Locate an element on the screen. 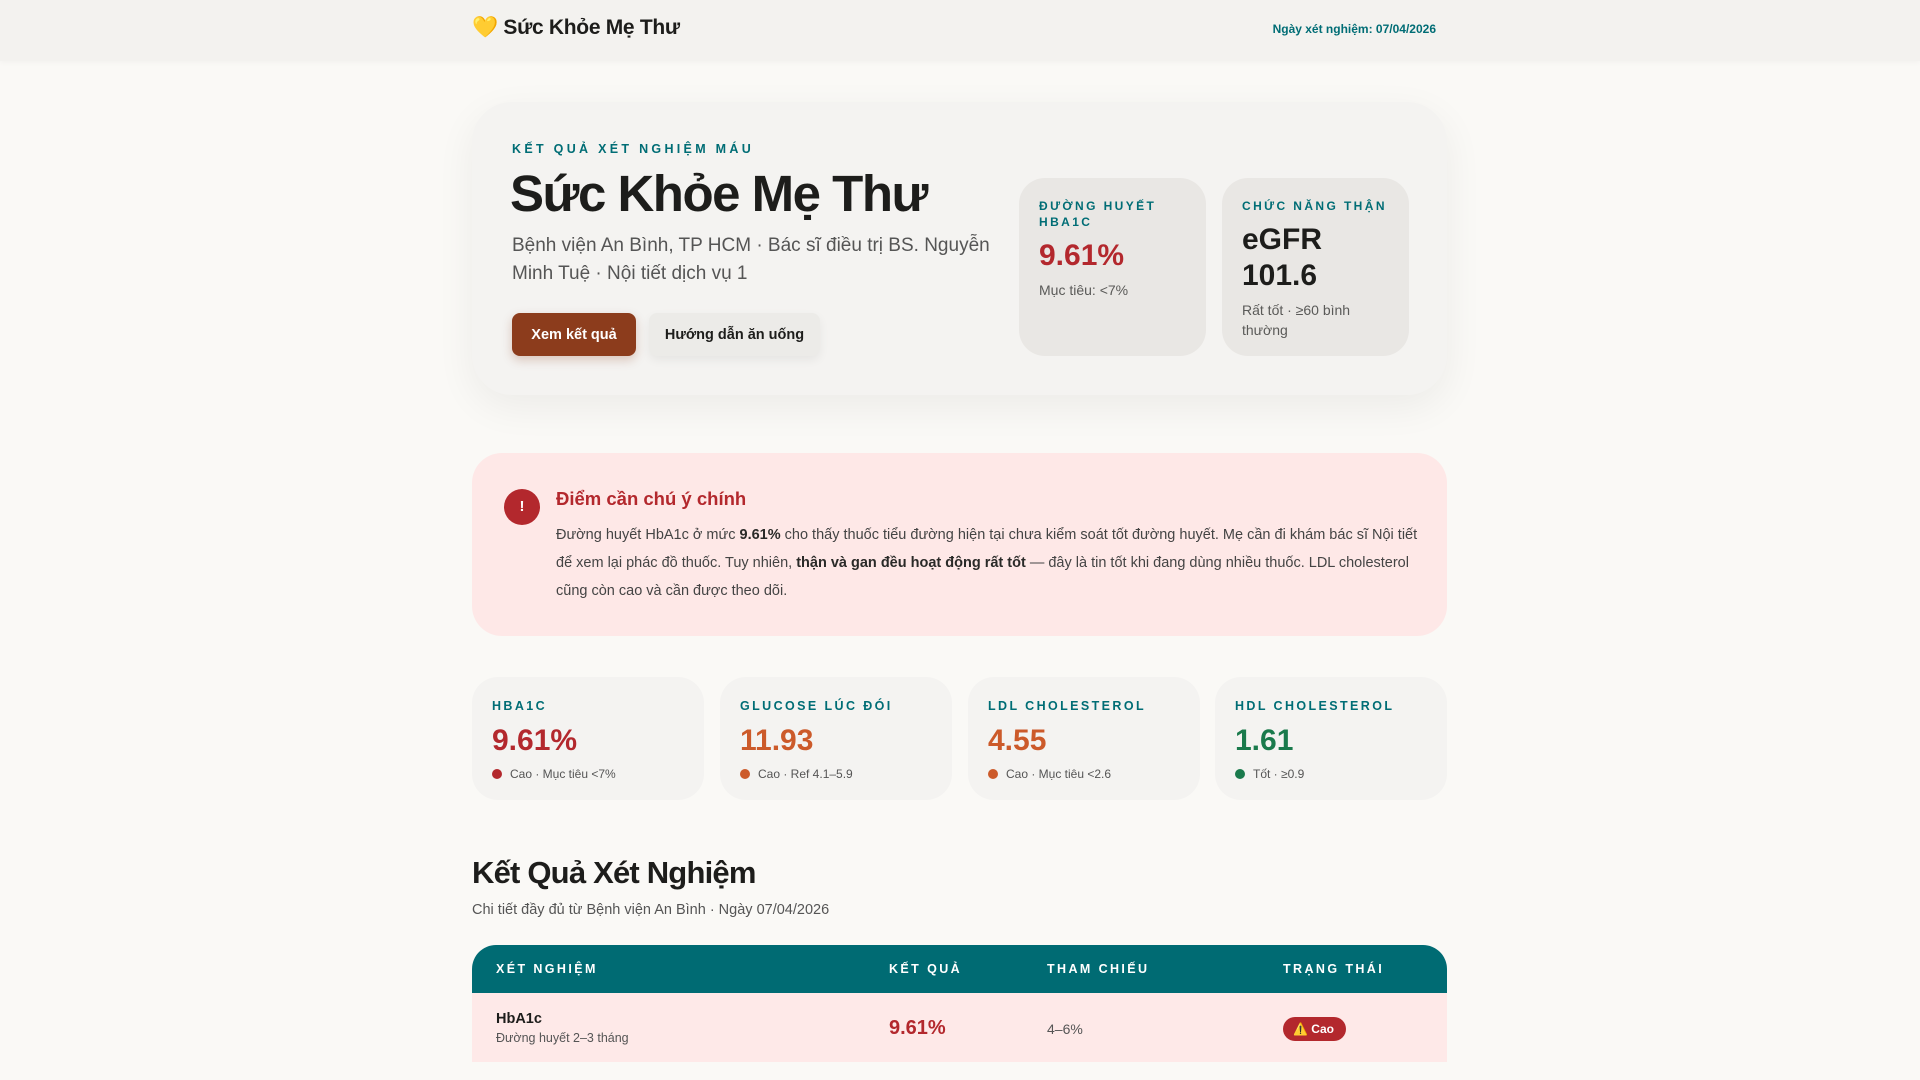 Image resolution: width=1920 pixels, height=1080 pixels. test-name: HbA1c is located at coordinates (519, 1019).